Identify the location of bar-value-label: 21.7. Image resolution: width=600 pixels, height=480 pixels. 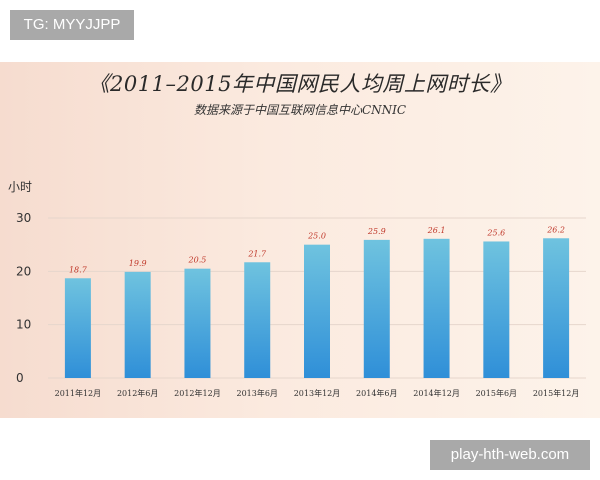
(257, 253).